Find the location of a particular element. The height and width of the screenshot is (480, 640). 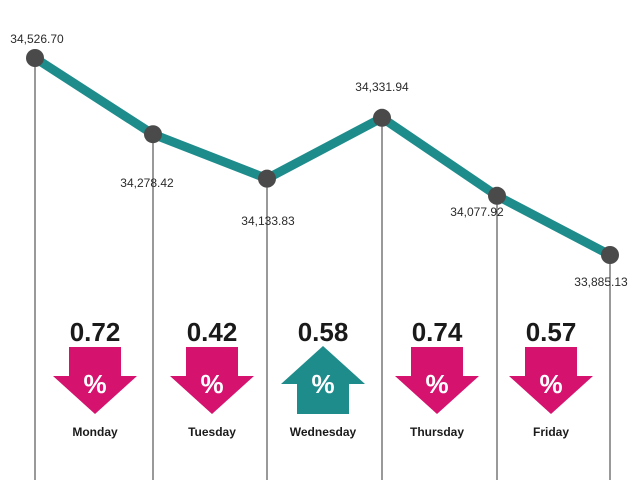

data-label: 34,133.83 is located at coordinates (268, 221).